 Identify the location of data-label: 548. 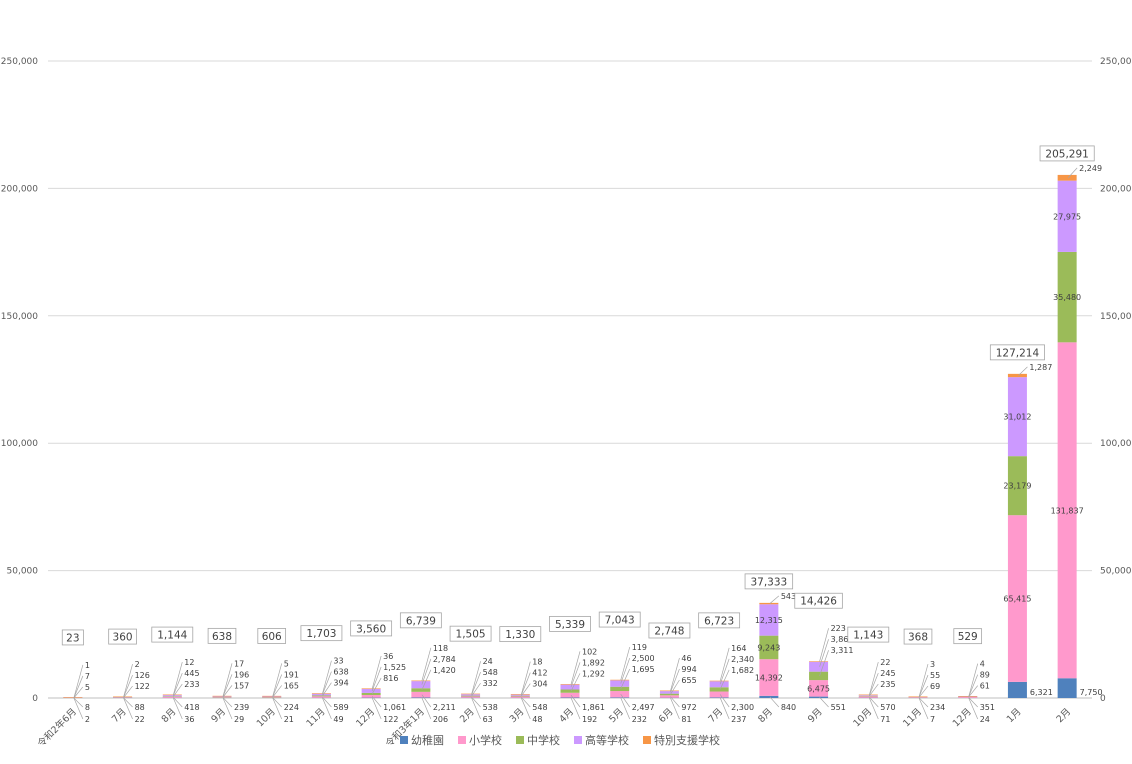
(539, 707).